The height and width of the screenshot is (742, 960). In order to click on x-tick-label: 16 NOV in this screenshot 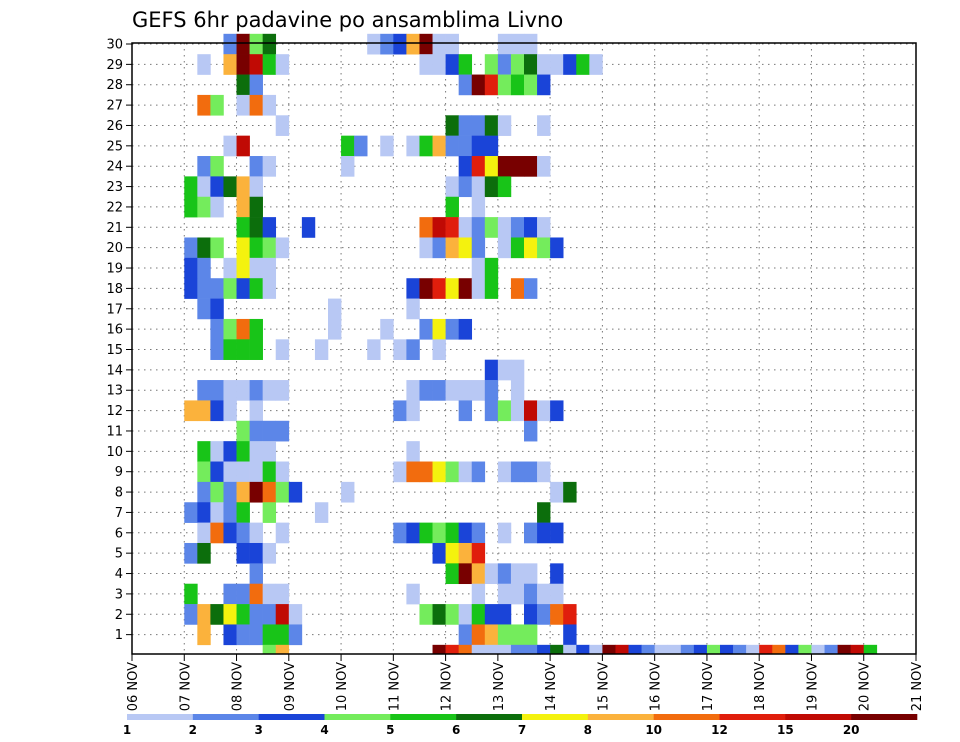, I will do `click(656, 686)`.